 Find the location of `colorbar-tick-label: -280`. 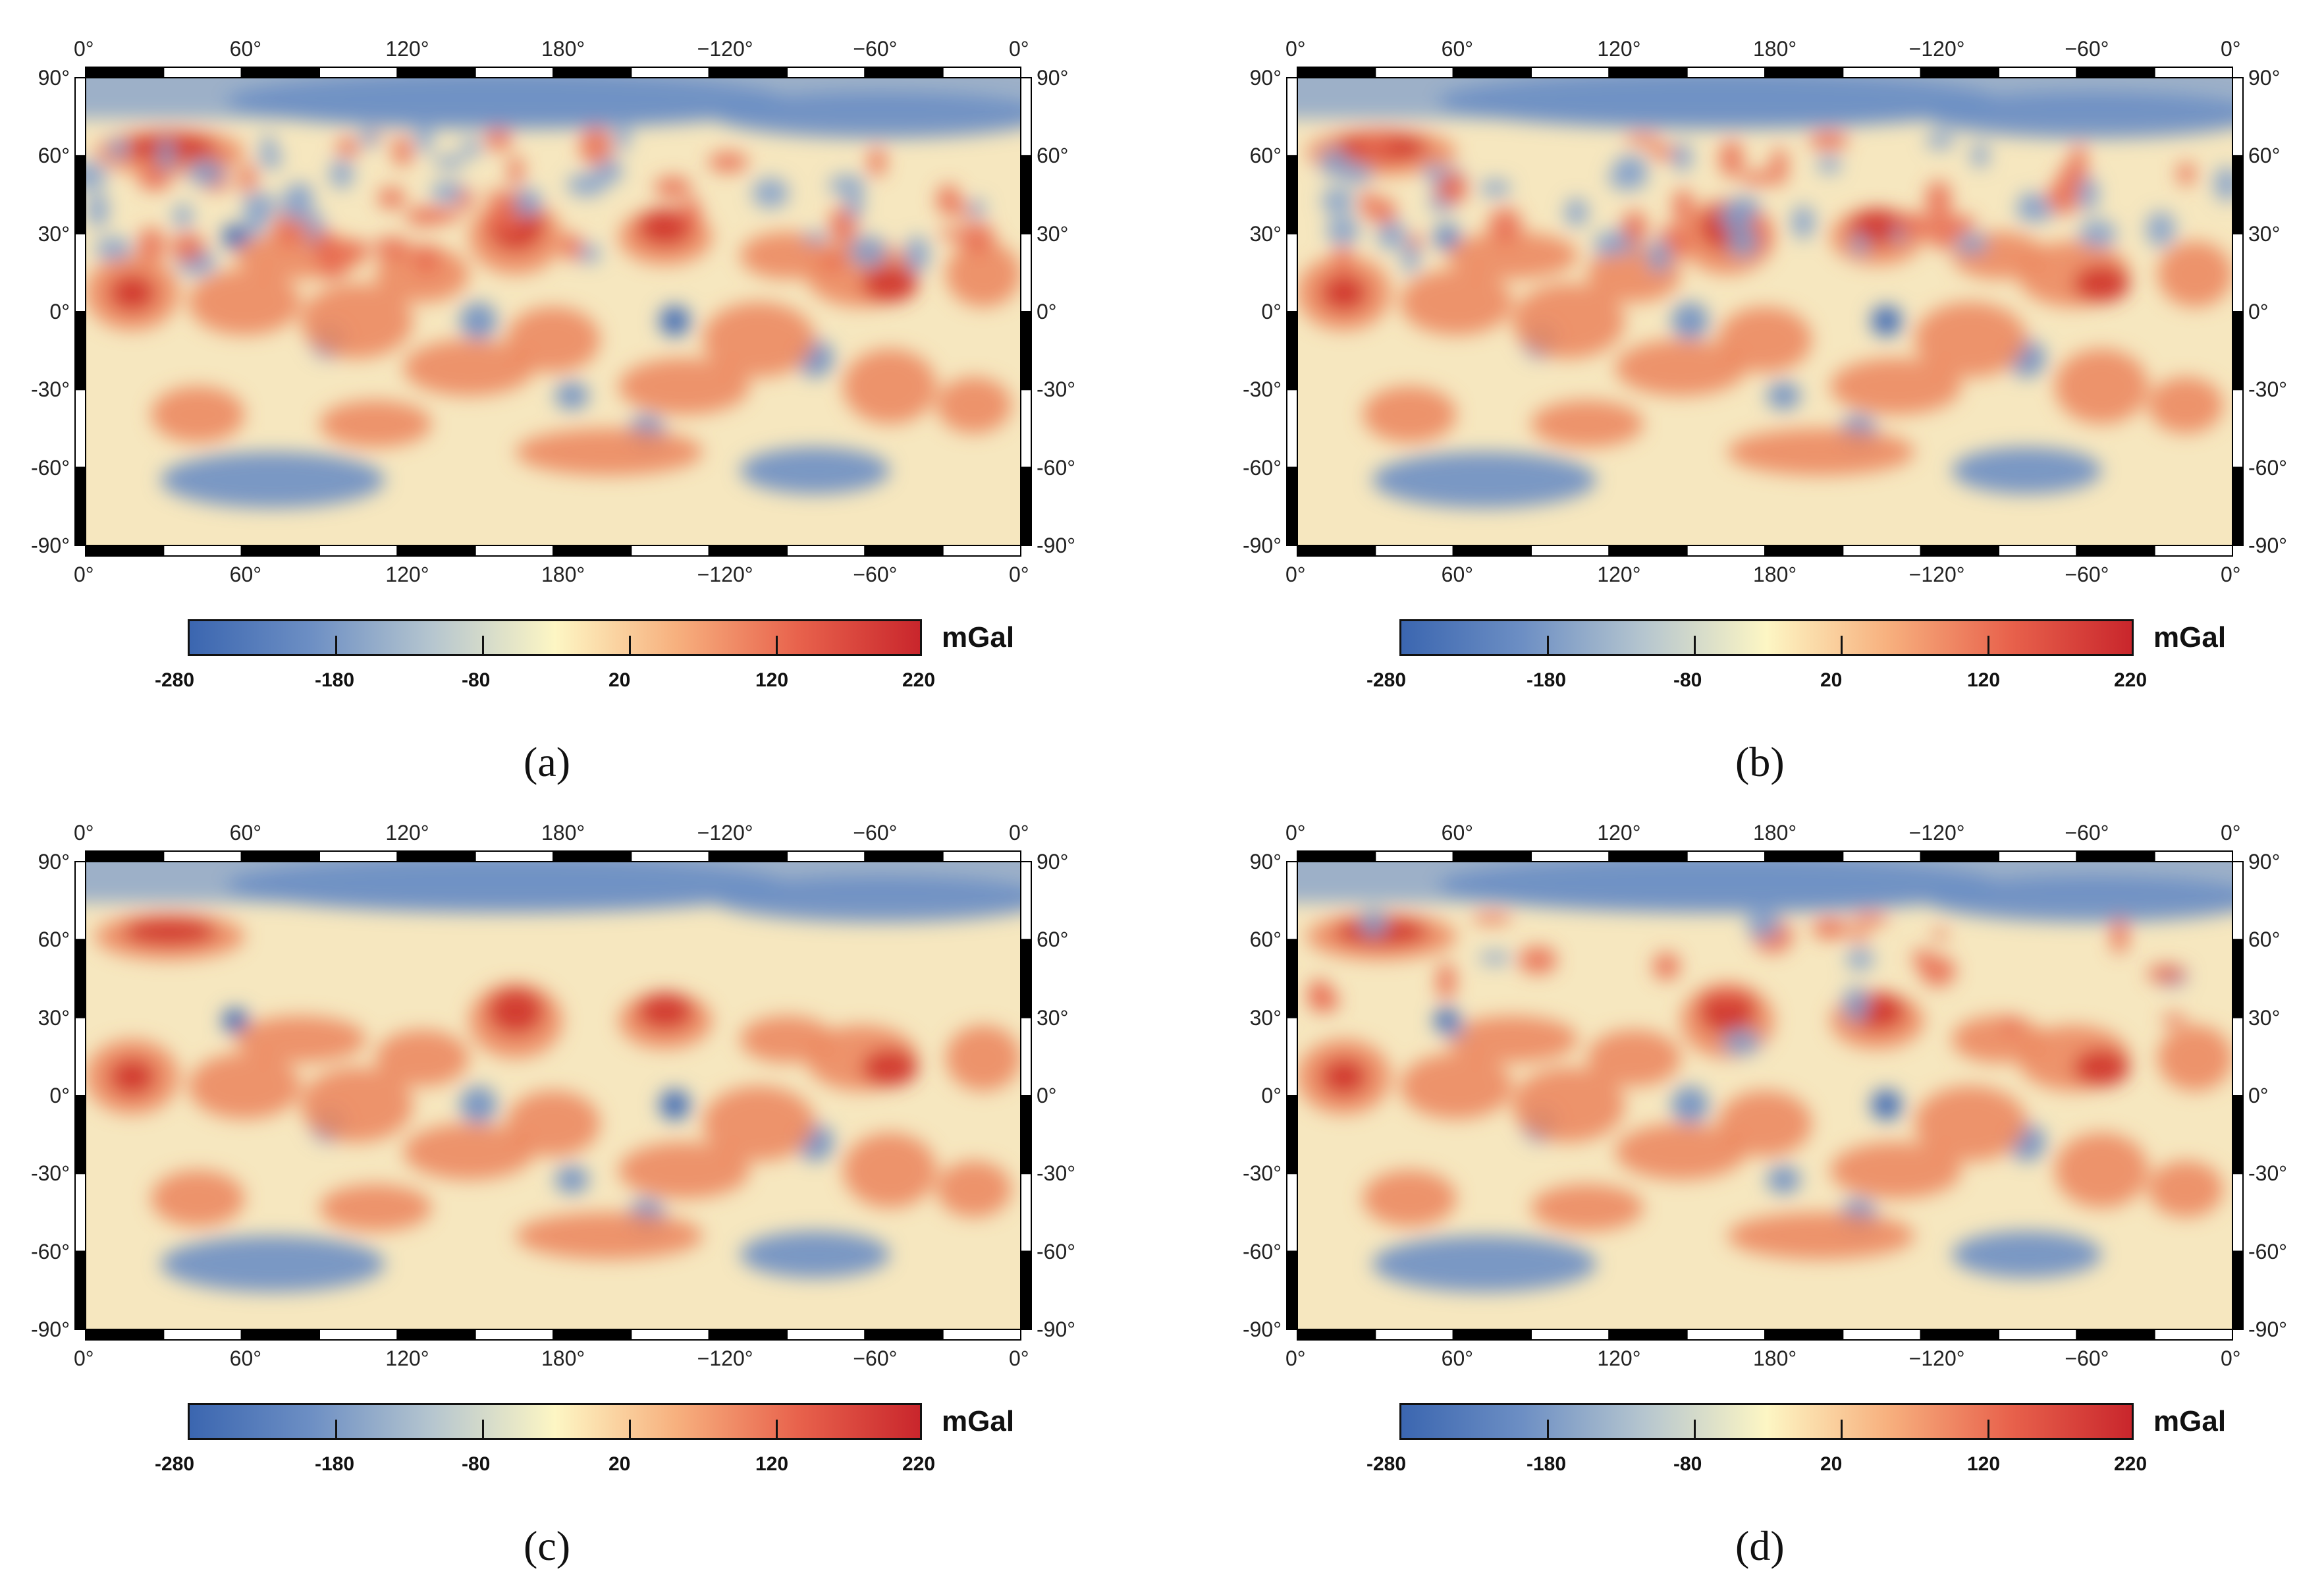

colorbar-tick-label: -280 is located at coordinates (1386, 680).